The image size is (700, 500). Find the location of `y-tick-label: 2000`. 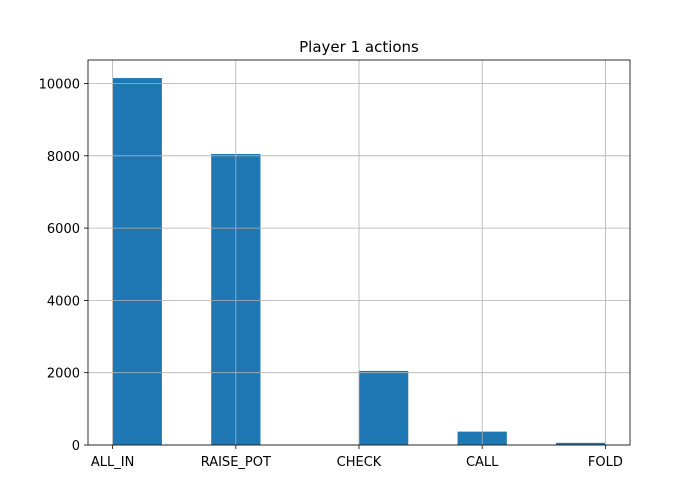

y-tick-label: 2000 is located at coordinates (63, 374).